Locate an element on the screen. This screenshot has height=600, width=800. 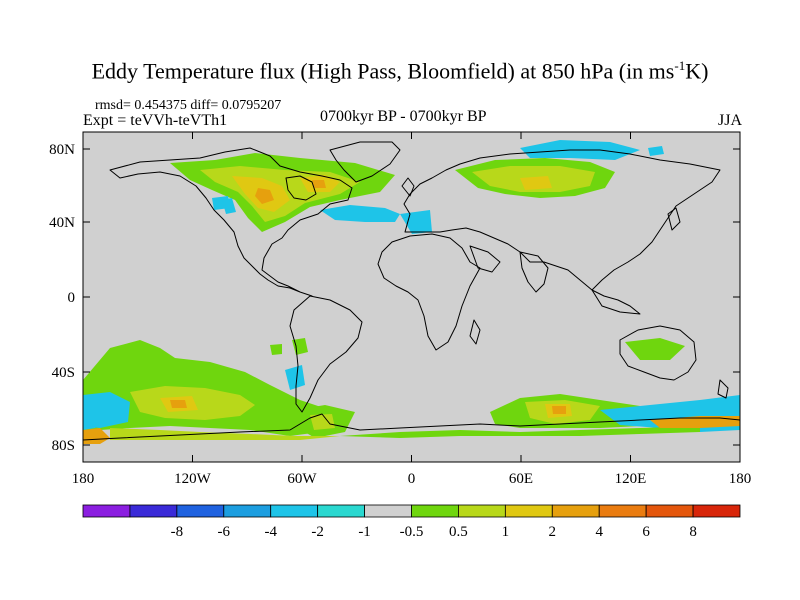
antarctic-yellow-strip is located at coordinates (225, 434).